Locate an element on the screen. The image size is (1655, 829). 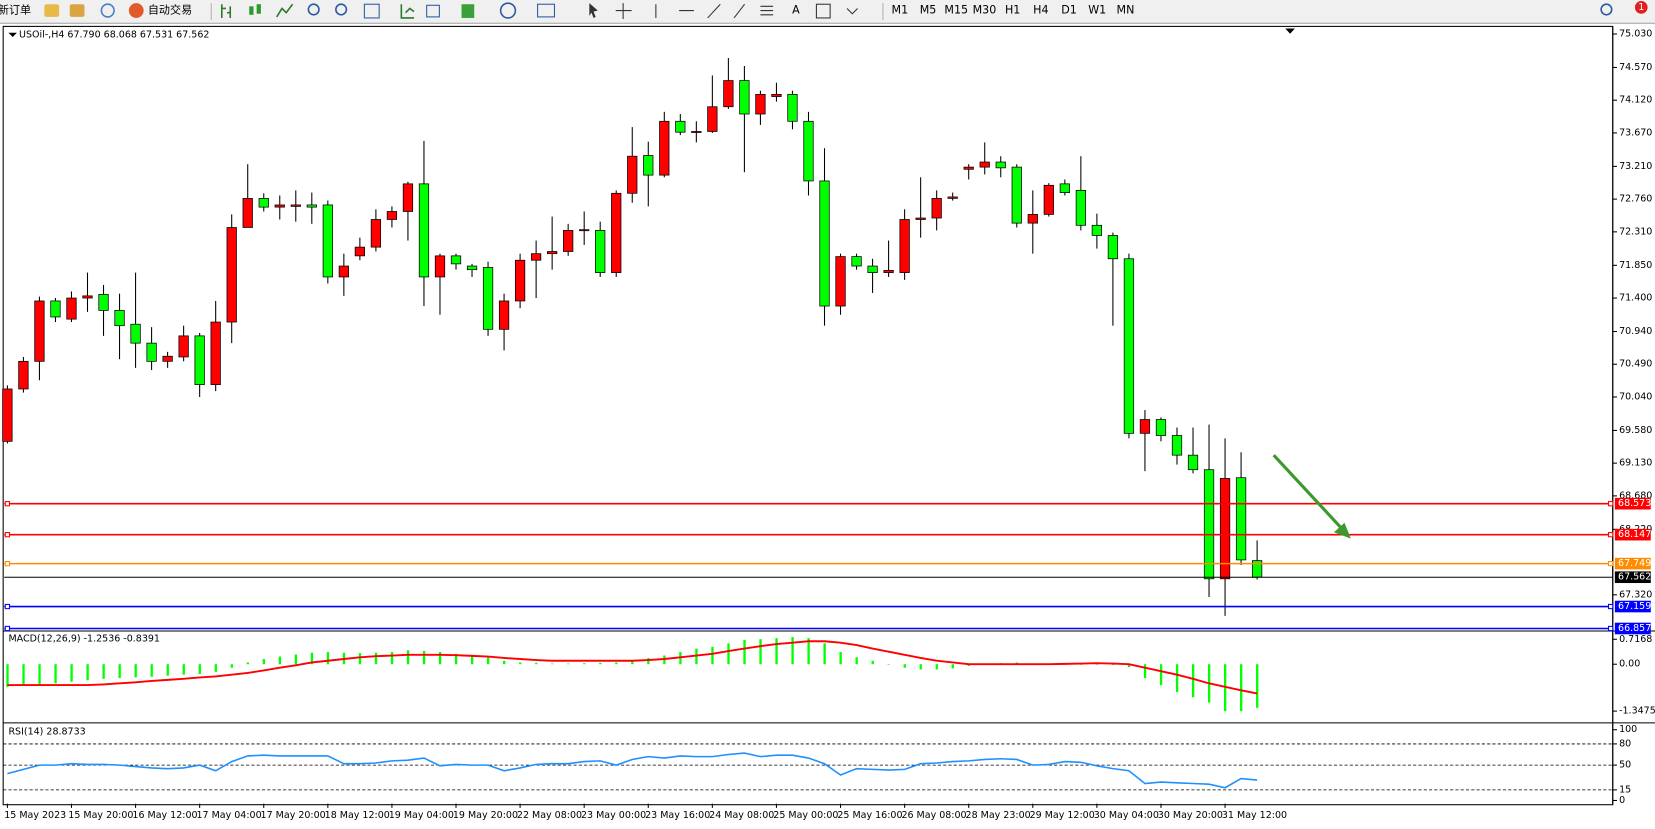
new-order-button: 新订单 is located at coordinates (15, 10).